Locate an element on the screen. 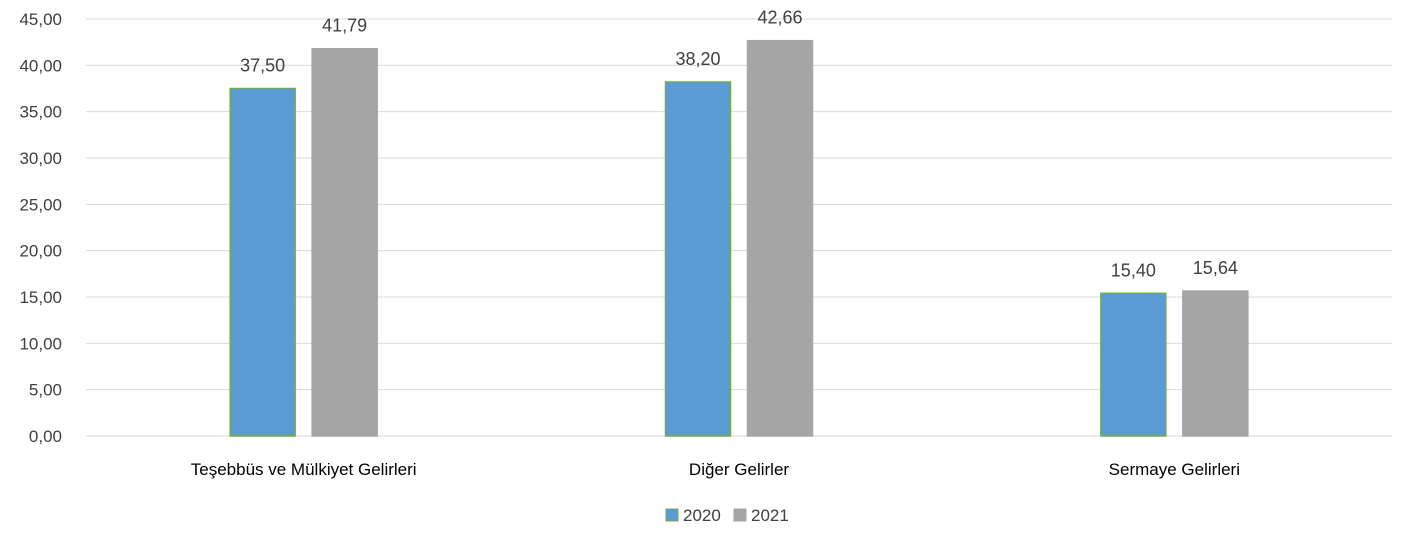 This screenshot has height=533, width=1403. y-tick-label: 5,00 is located at coordinates (45, 390).